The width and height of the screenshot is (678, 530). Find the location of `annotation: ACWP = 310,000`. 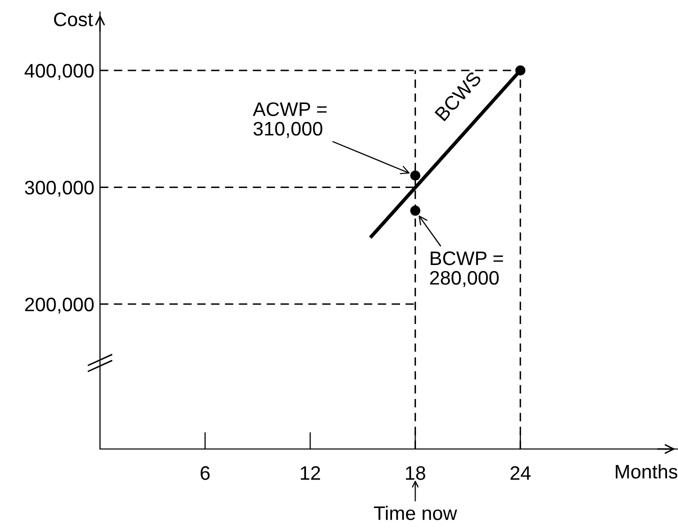

annotation: ACWP = 310,000 is located at coordinates (289, 120).